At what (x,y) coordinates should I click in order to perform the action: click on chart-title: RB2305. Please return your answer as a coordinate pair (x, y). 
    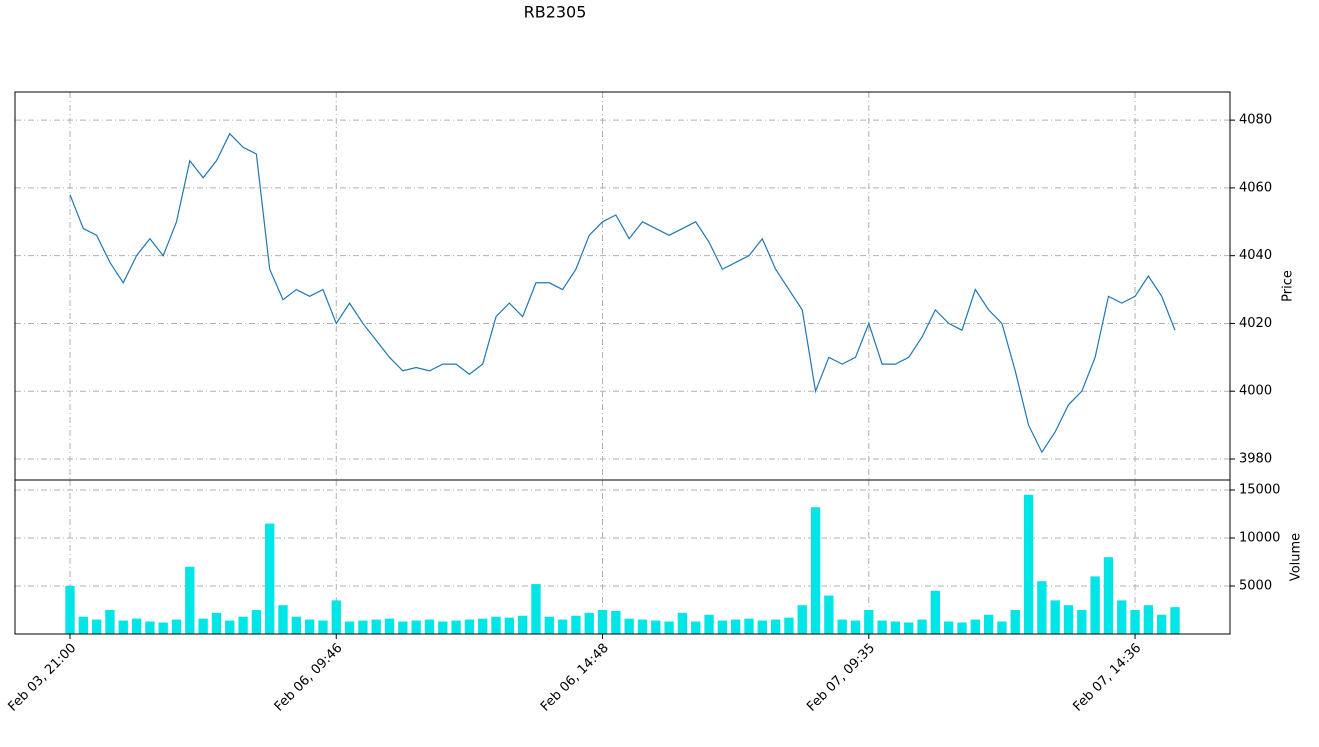
    Looking at the image, I should click on (555, 12).